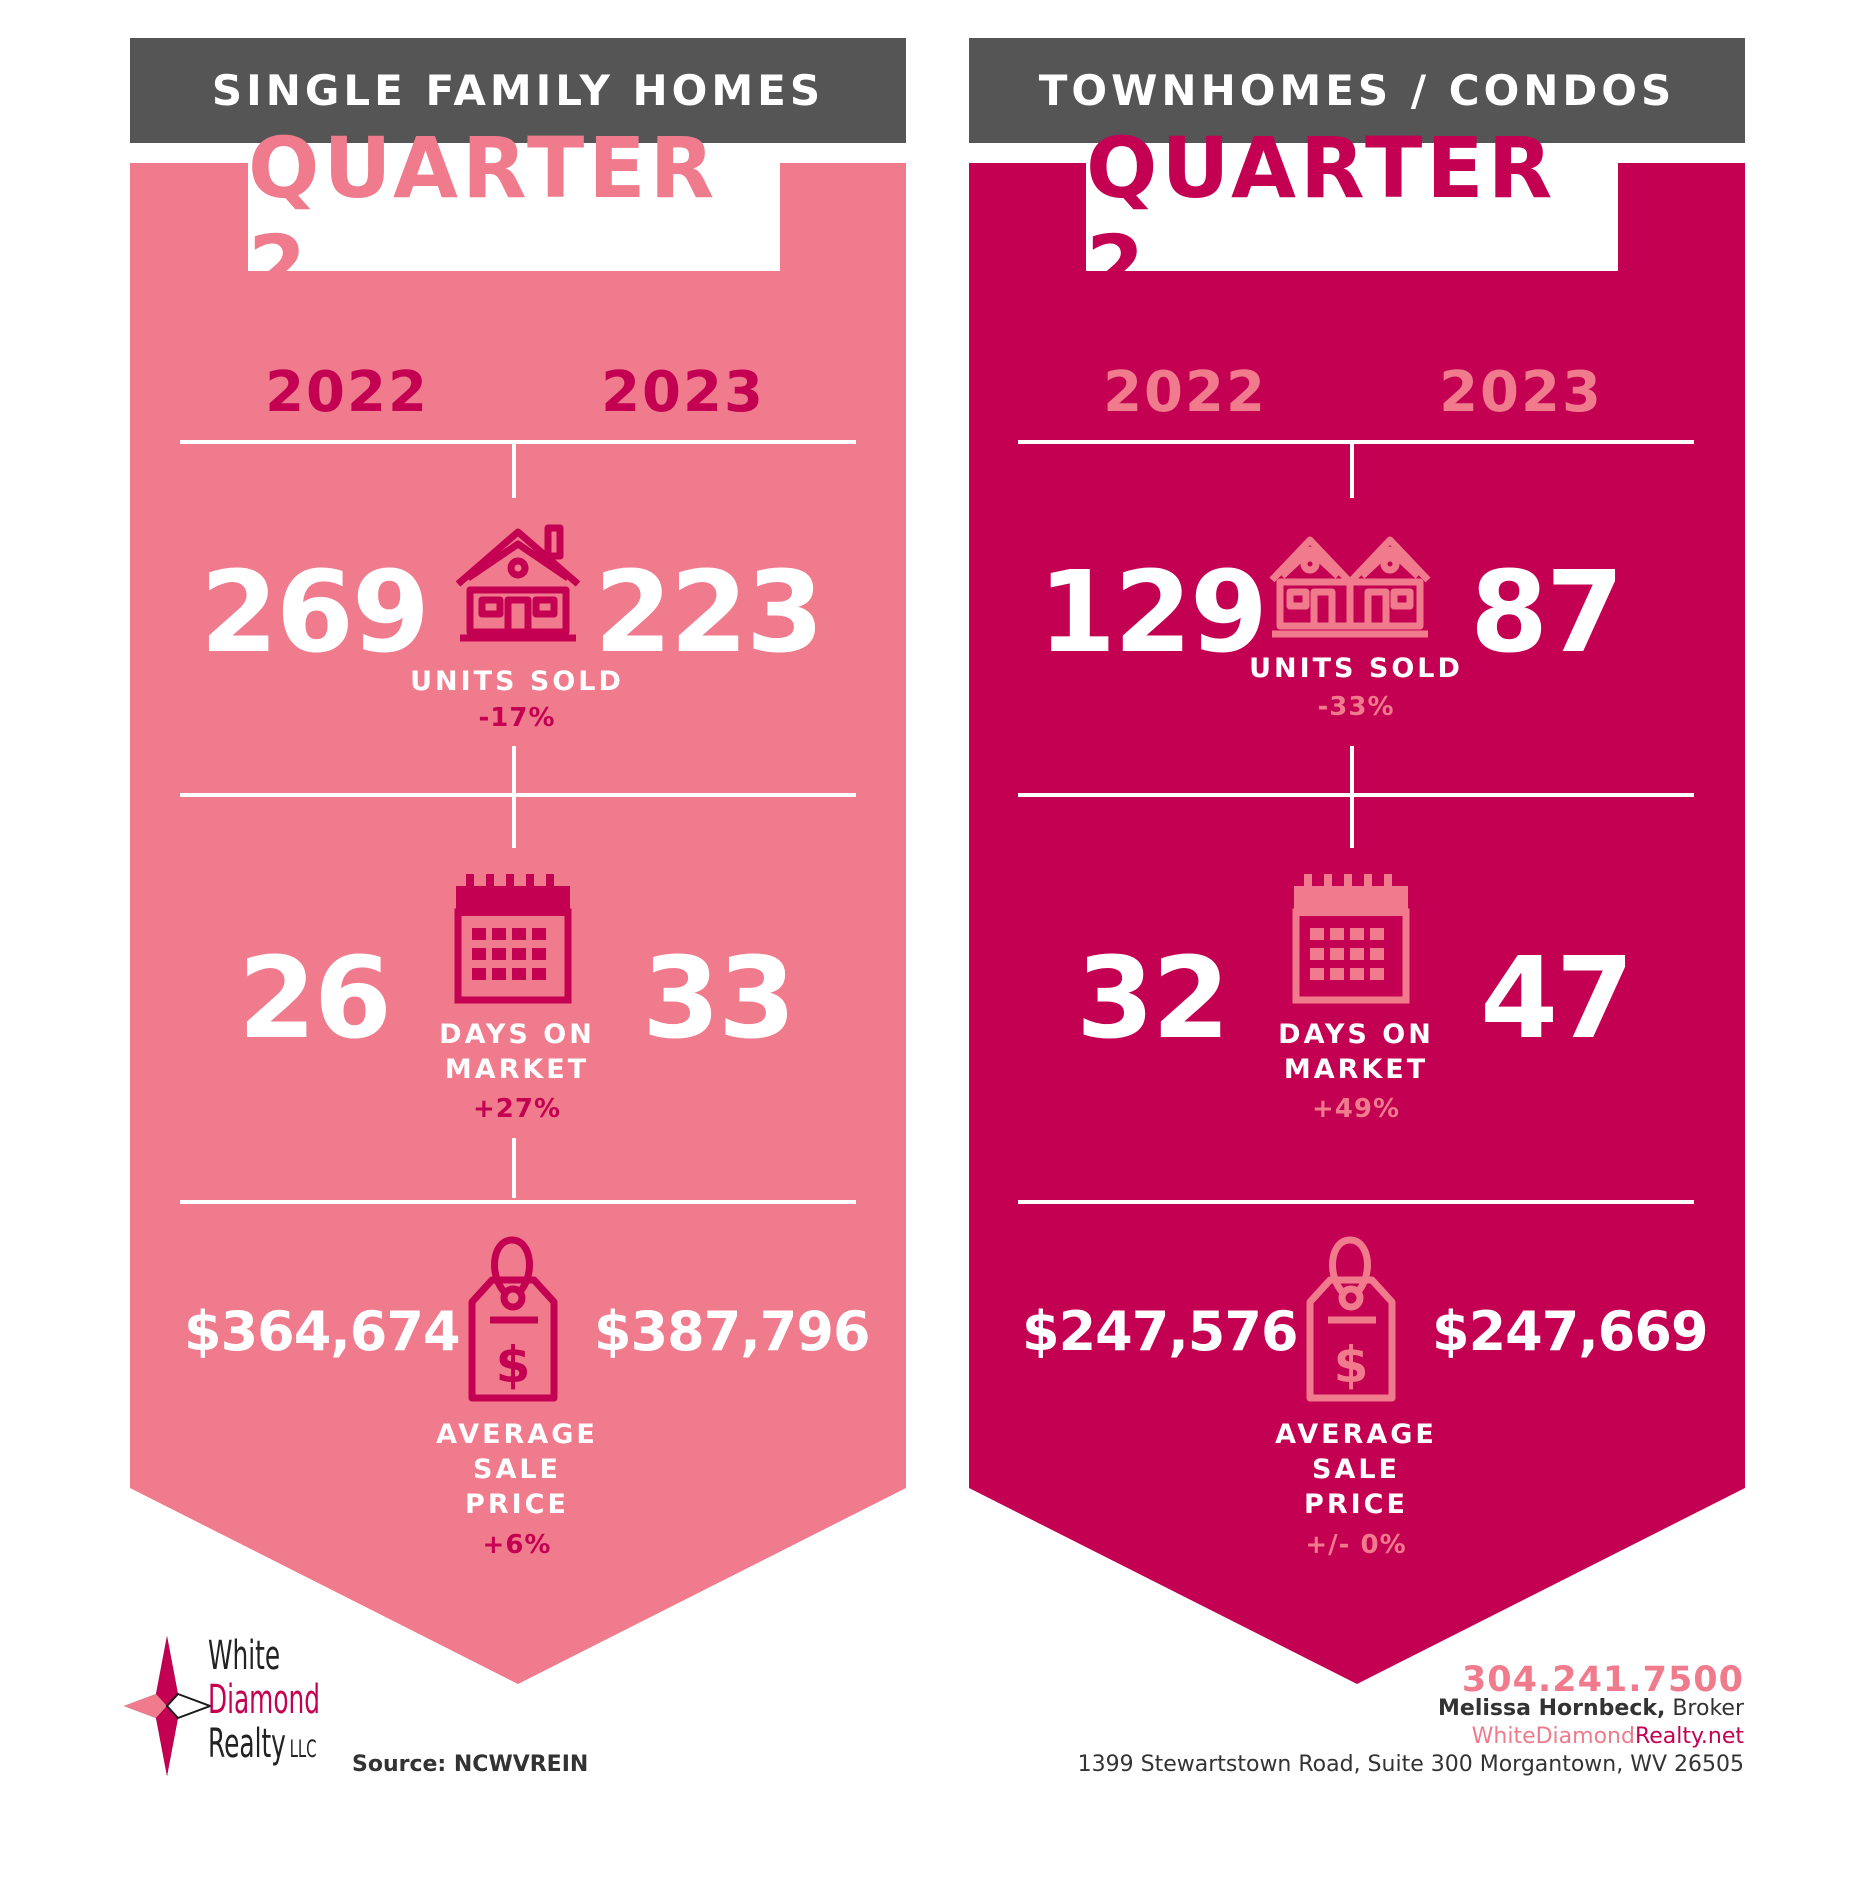 The width and height of the screenshot is (1876, 1893). I want to click on logo-line-realty: Realty LLC, so click(264, 1746).